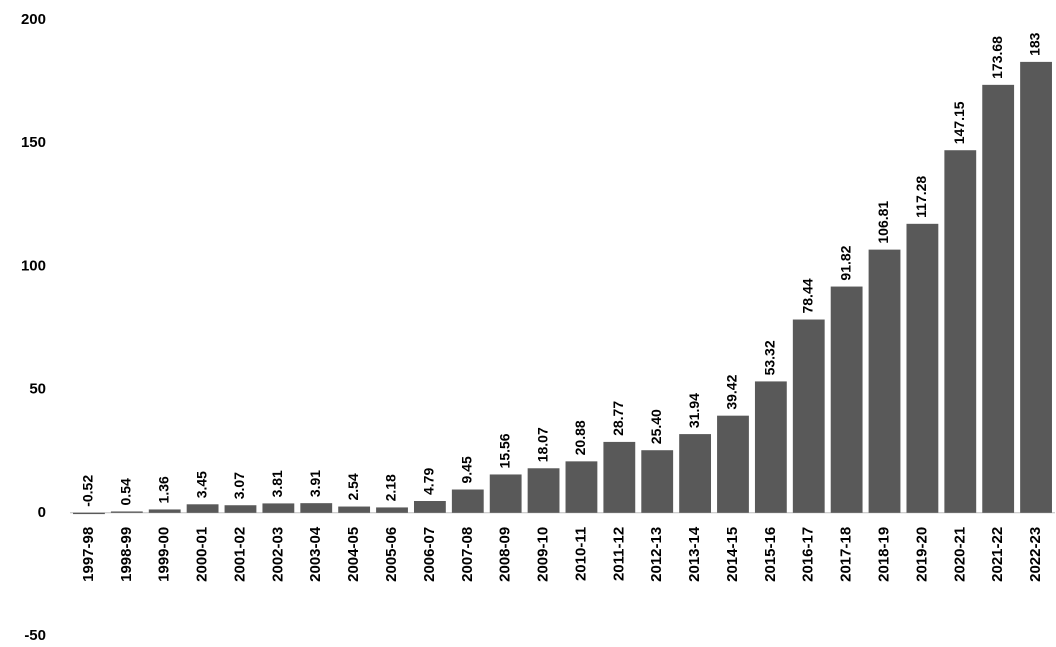 This screenshot has height=647, width=1056. I want to click on x-tick-label: 2019-20, so click(921, 554).